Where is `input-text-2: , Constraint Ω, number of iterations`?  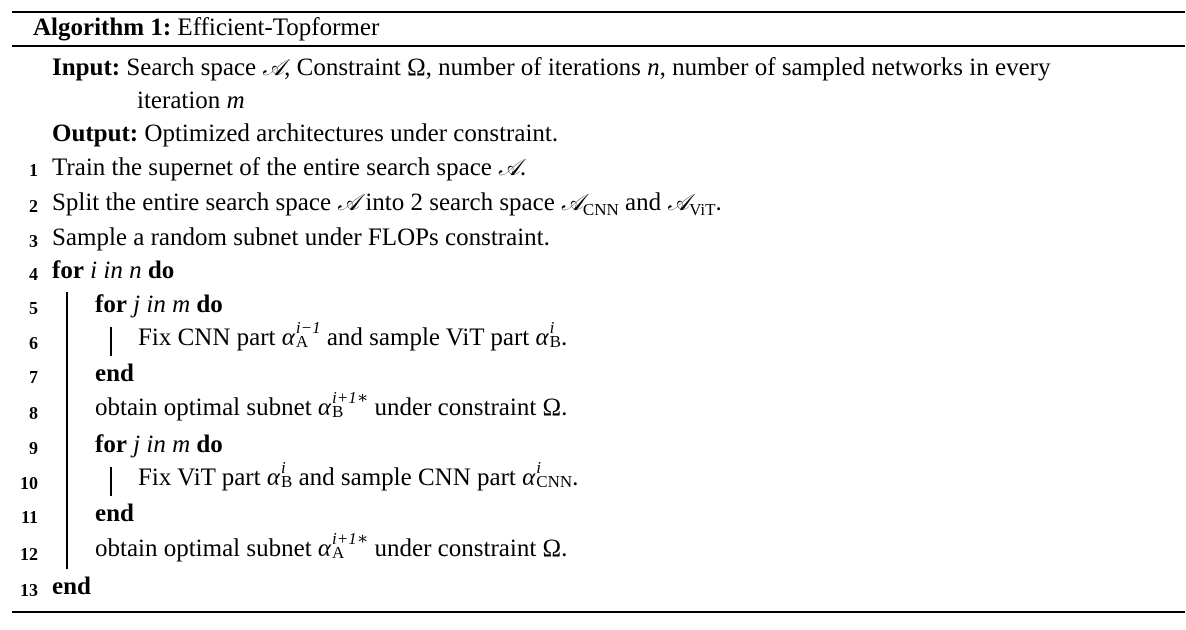 input-text-2: , Constraint Ω, number of iterations is located at coordinates (462, 67).